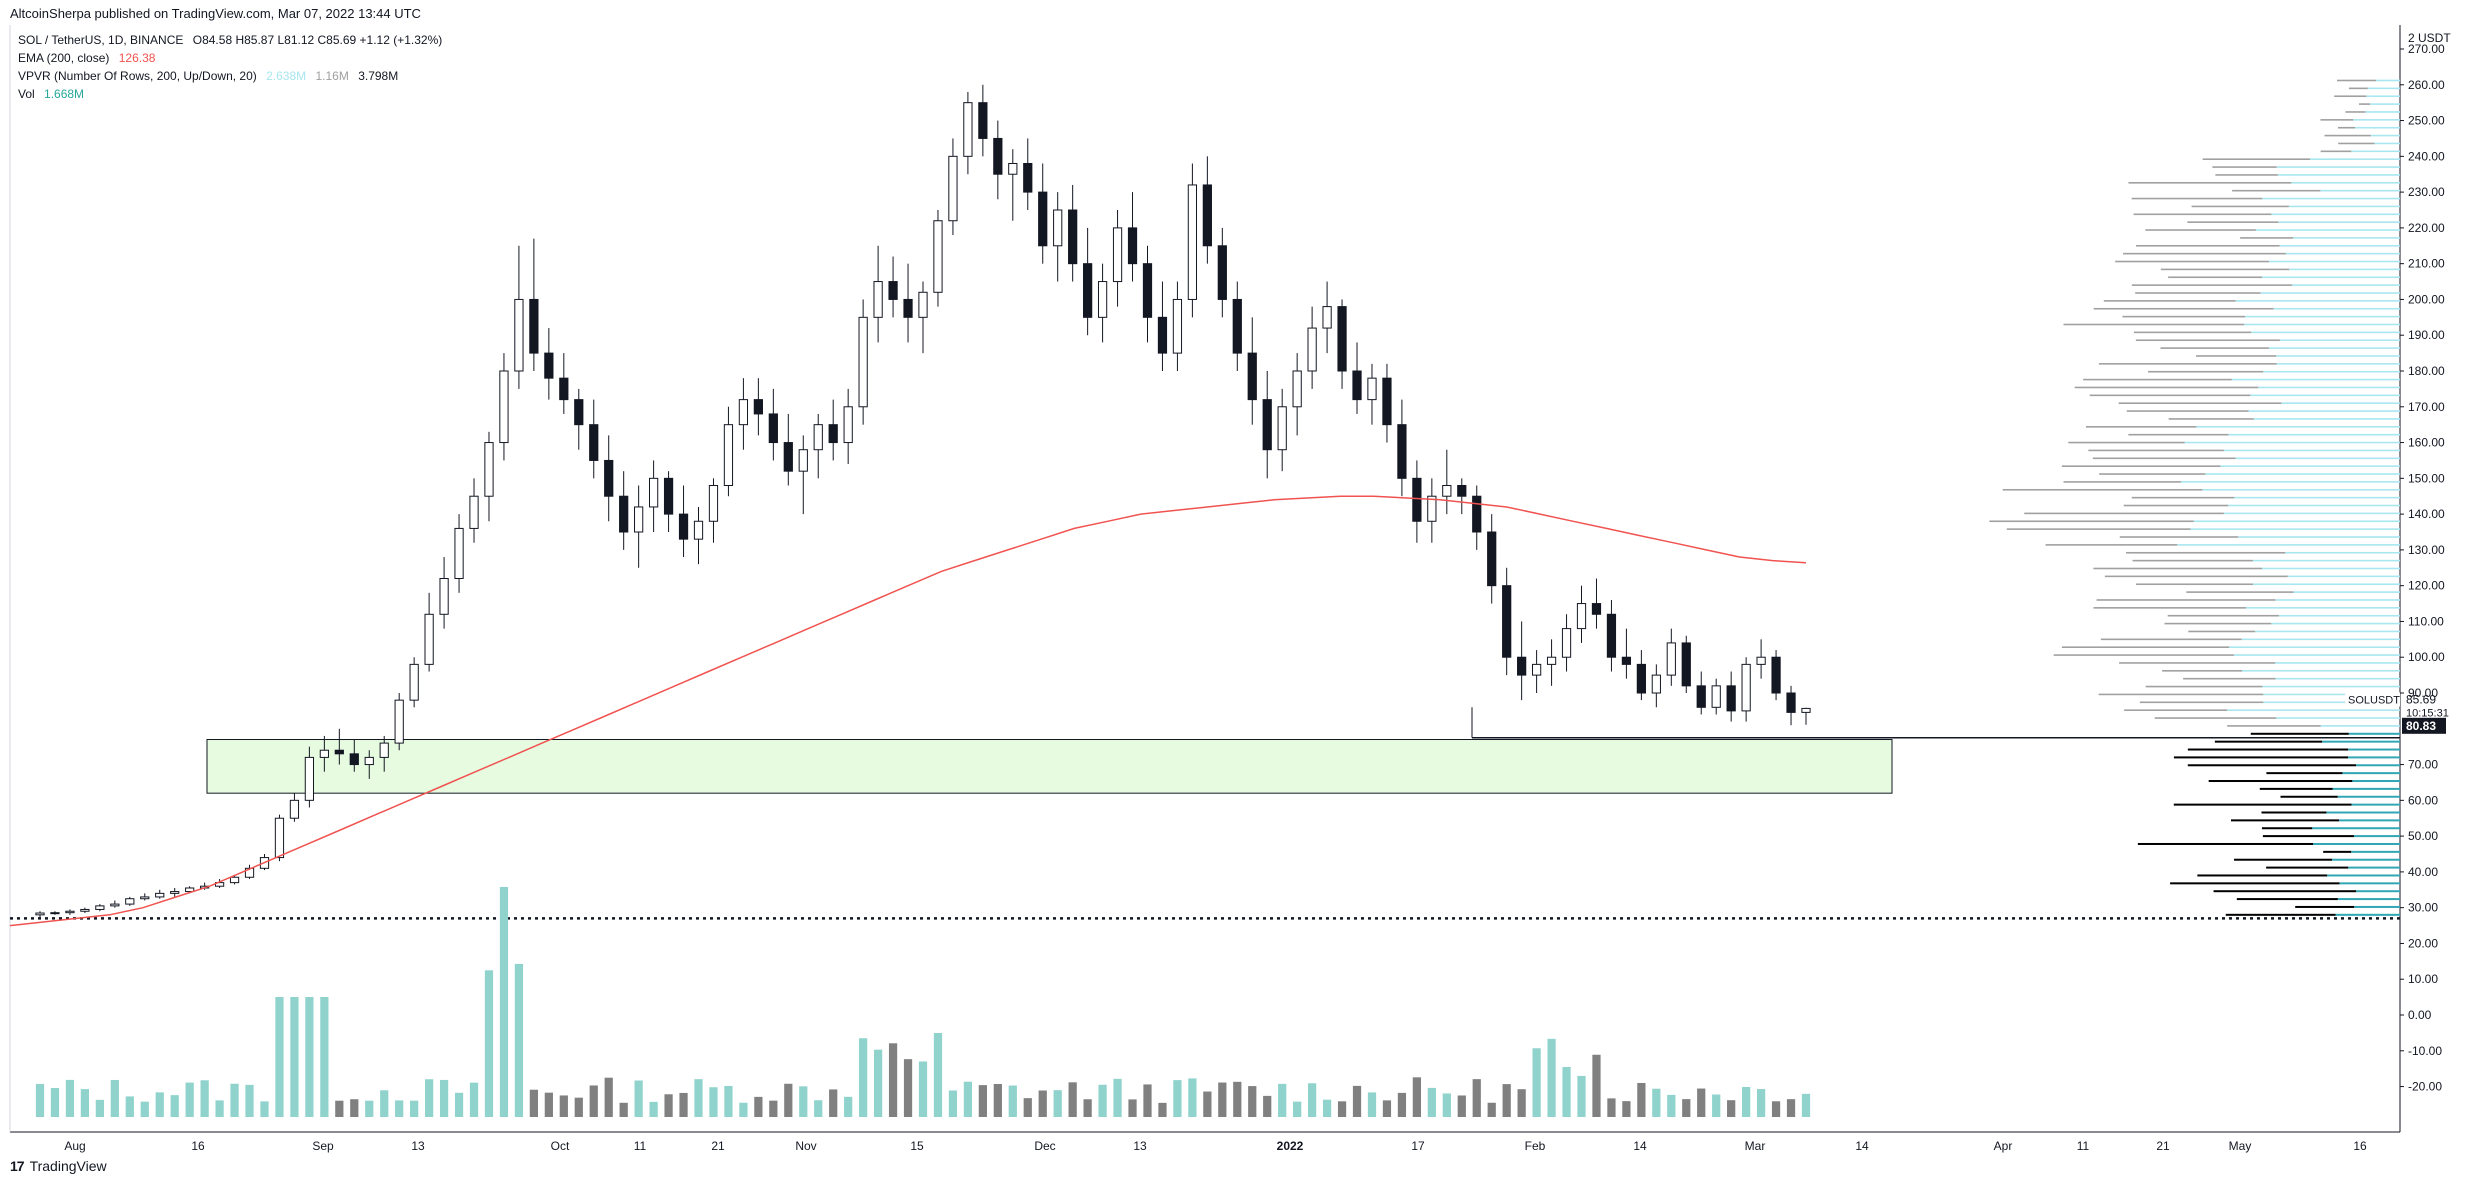  I want to click on y-tick-label: 60.00, so click(2423, 800).